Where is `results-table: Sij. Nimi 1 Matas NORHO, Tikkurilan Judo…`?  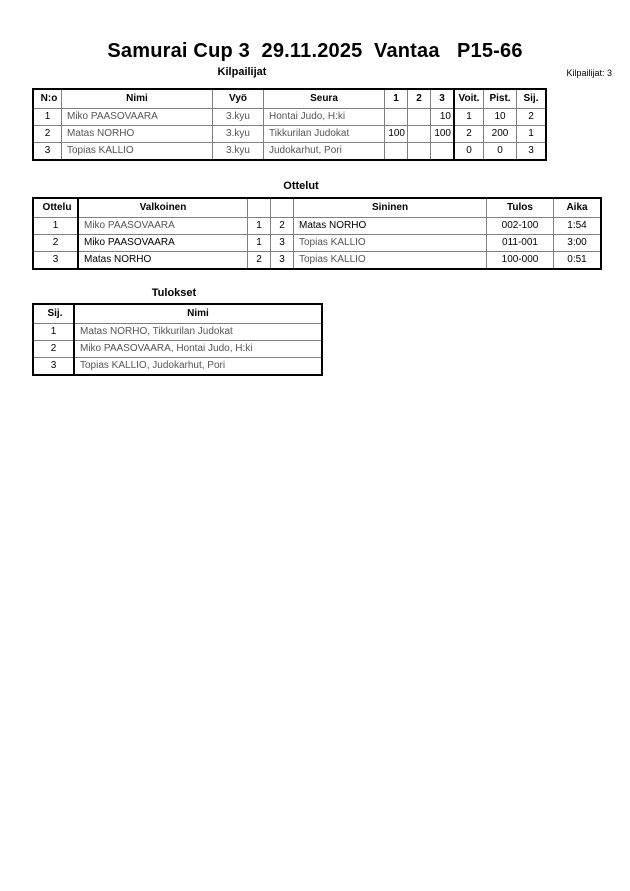 results-table: Sij. Nimi 1 Matas NORHO, Tikkurilan Judo… is located at coordinates (177, 339).